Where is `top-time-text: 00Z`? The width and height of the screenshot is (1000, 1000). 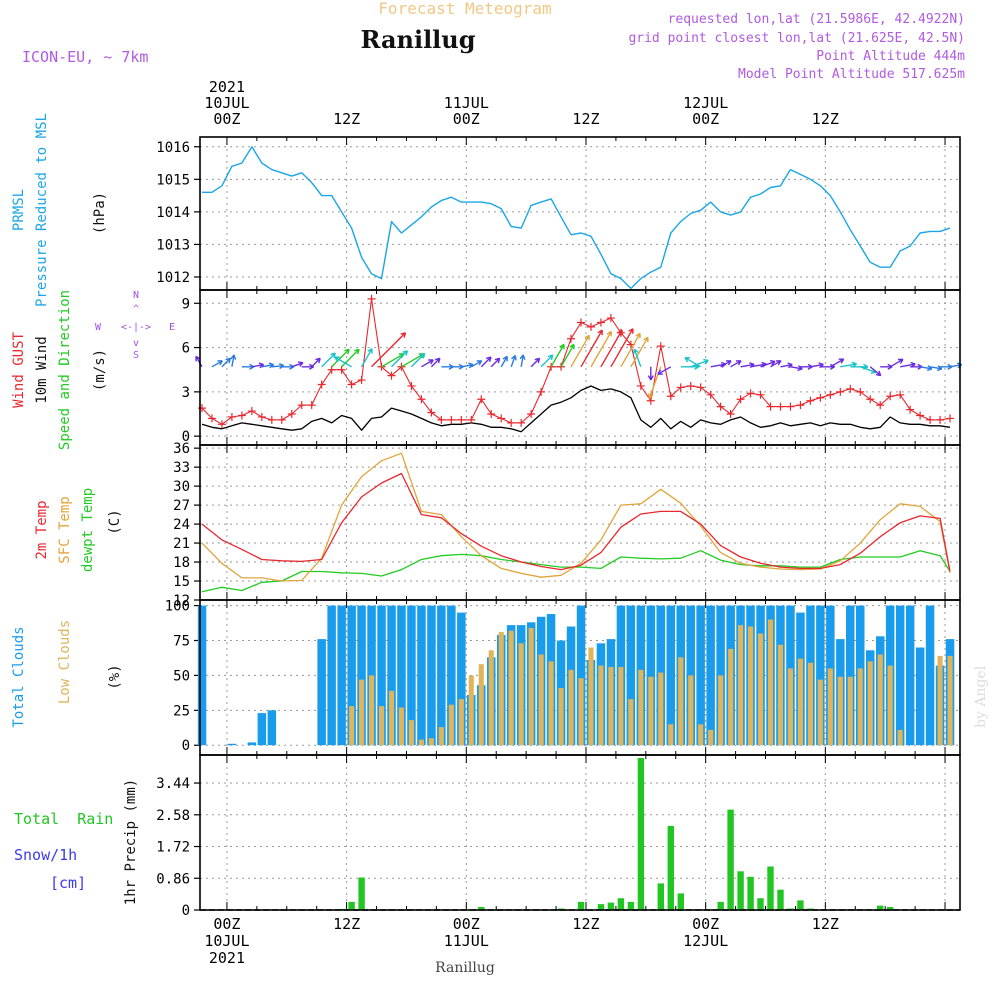
top-time-text: 00Z is located at coordinates (466, 119).